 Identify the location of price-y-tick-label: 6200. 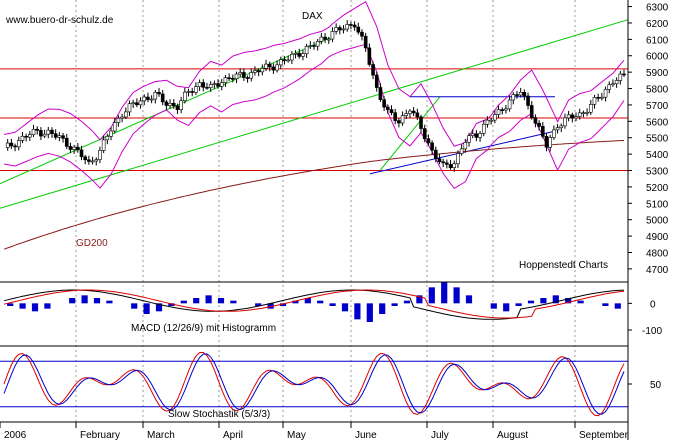
(657, 24).